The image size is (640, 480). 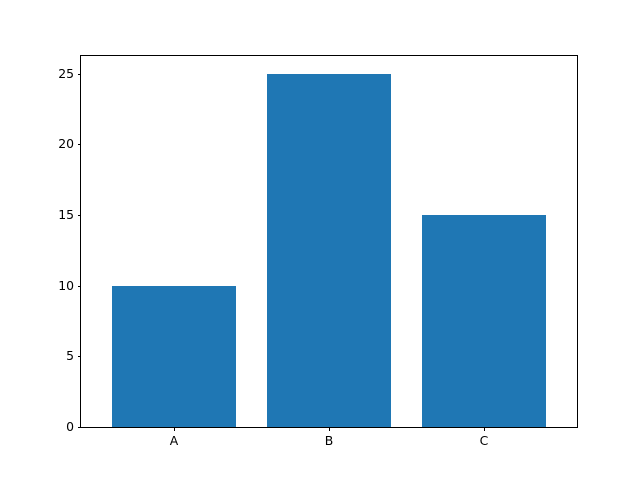 I want to click on bar-c, so click(x=484, y=321).